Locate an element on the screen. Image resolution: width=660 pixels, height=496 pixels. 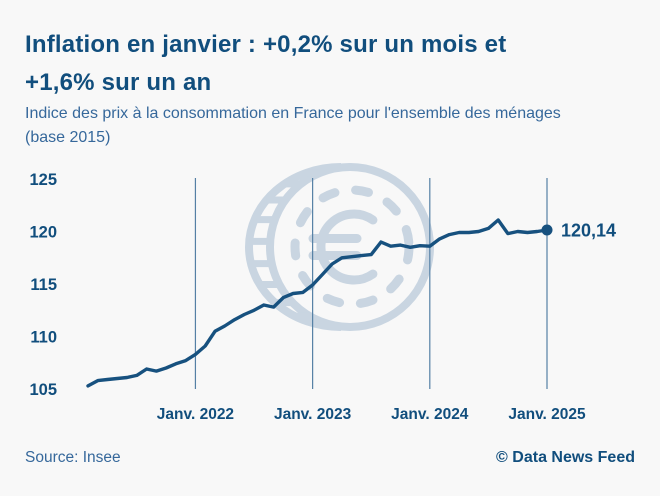
y-axis-label: 115 is located at coordinates (43, 285).